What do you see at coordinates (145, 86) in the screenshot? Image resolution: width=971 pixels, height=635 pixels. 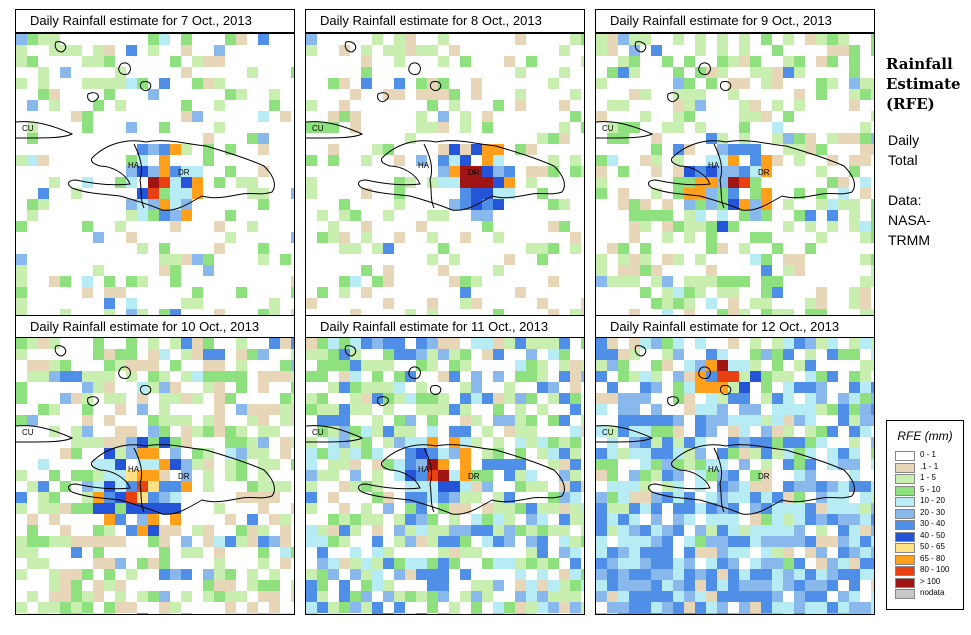 I see `island-outline` at bounding box center [145, 86].